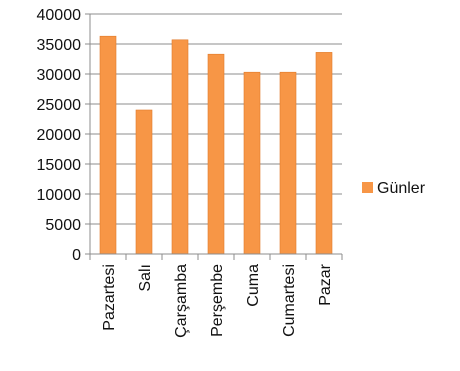 The image size is (460, 371). What do you see at coordinates (59, 195) in the screenshot?
I see `y-tick-label: 10000` at bounding box center [59, 195].